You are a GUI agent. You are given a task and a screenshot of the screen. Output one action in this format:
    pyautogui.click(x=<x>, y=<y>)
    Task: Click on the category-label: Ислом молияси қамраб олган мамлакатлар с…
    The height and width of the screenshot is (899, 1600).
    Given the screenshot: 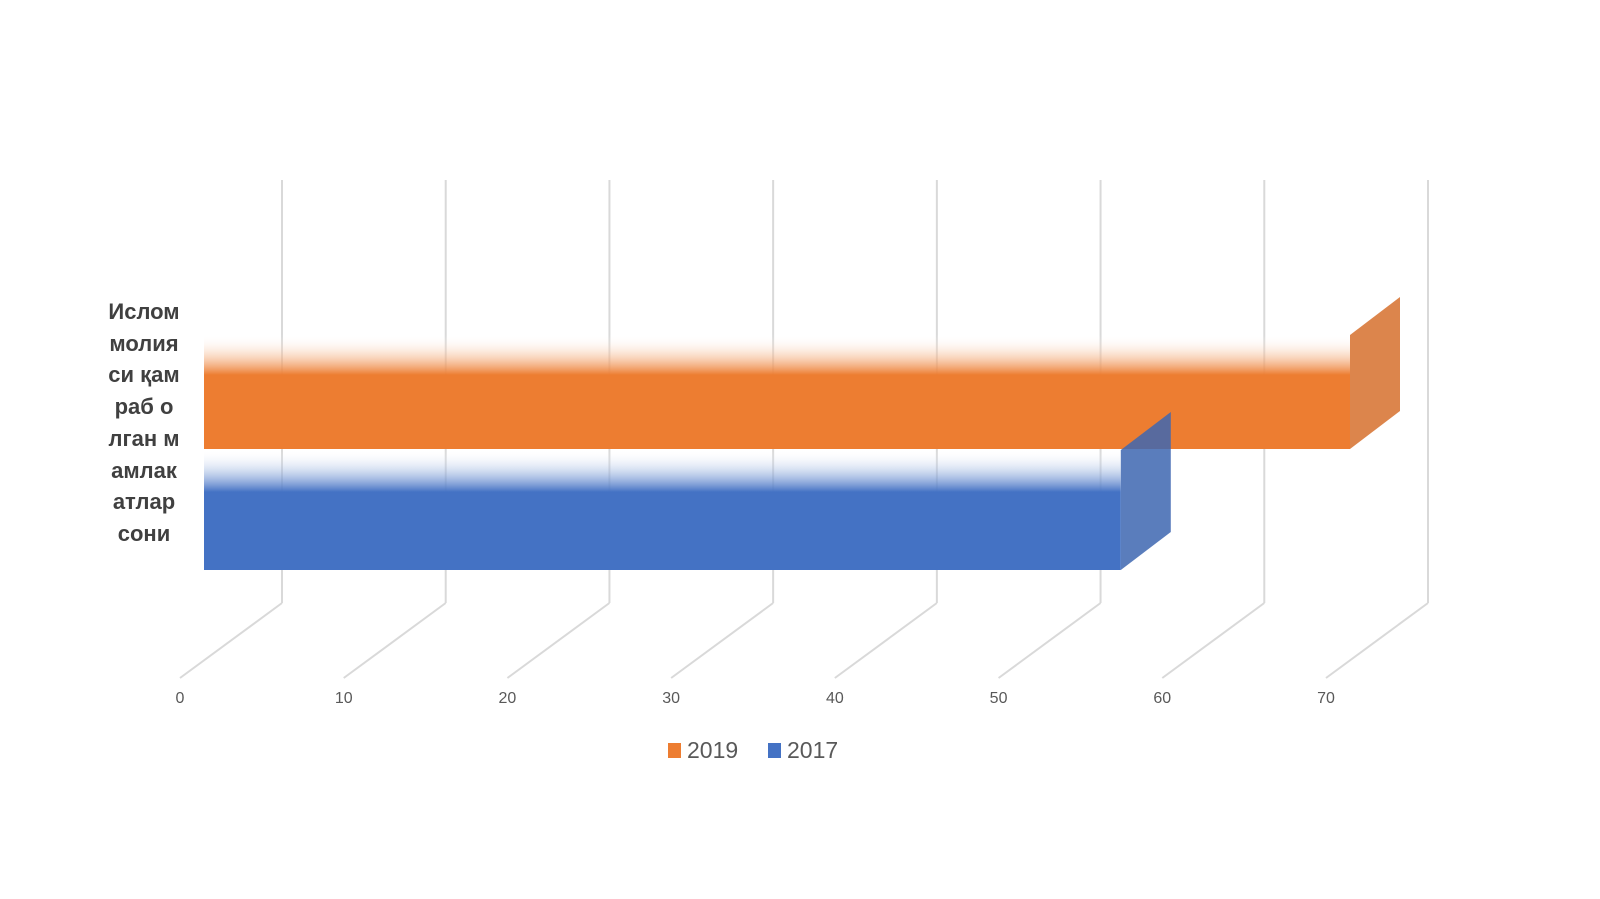 What is the action you would take?
    pyautogui.click(x=144, y=422)
    